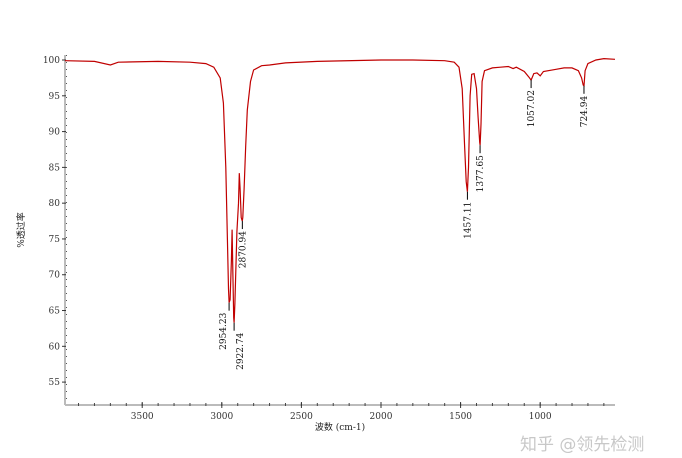 The image size is (682, 458). Describe the element at coordinates (55, 97) in the screenshot. I see `y-tick-label: 95` at that location.